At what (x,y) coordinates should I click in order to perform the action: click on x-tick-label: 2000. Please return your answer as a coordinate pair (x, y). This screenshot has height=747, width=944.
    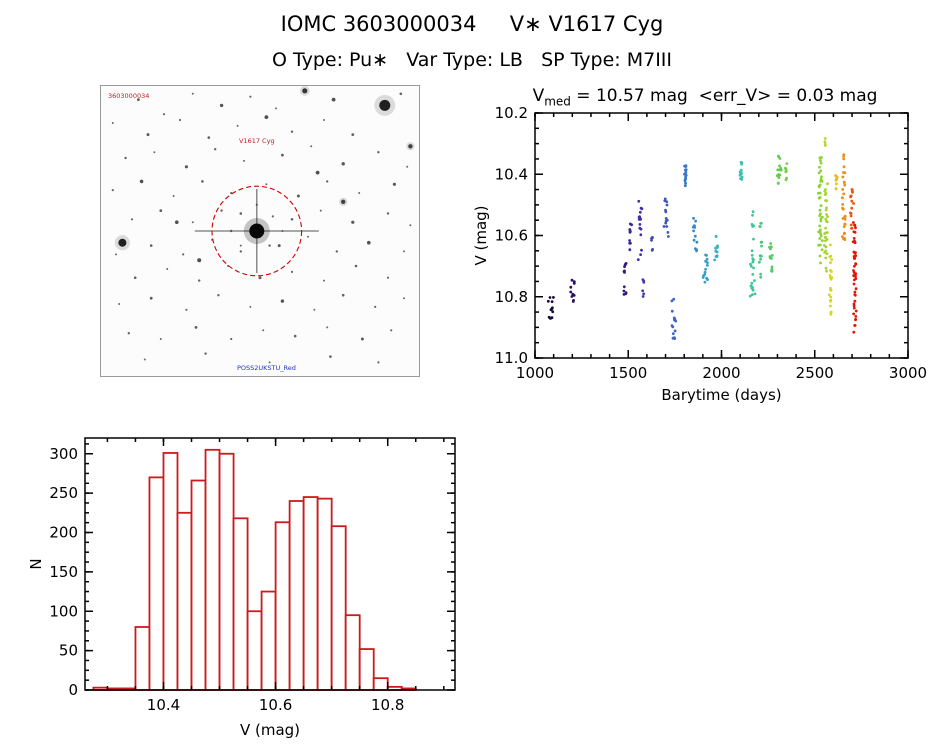
    Looking at the image, I should click on (721, 373).